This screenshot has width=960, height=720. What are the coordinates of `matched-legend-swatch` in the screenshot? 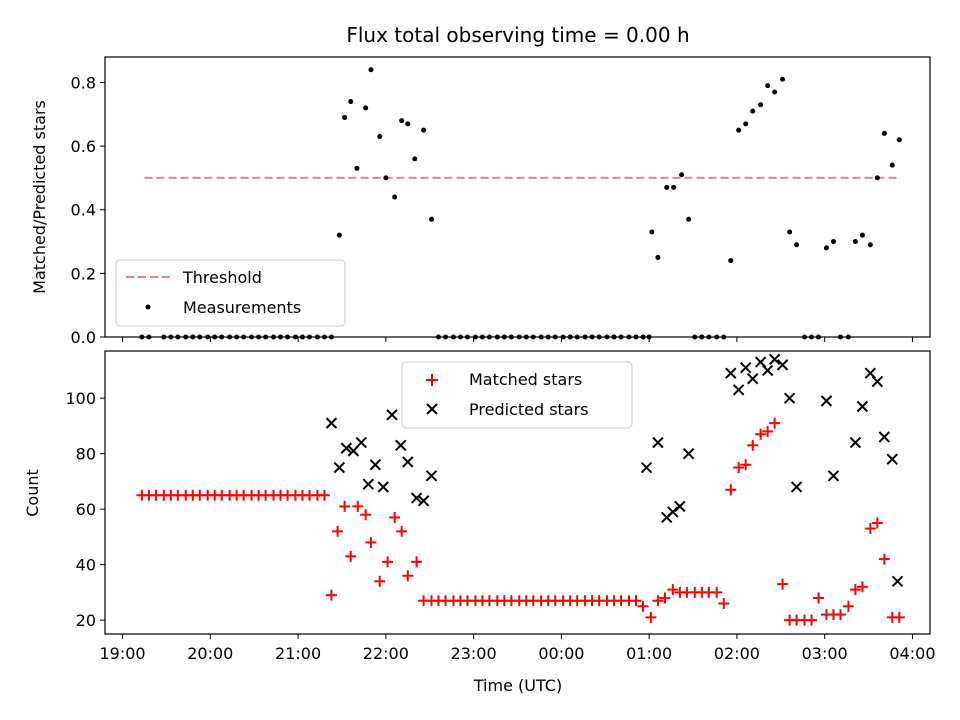 It's located at (432, 380).